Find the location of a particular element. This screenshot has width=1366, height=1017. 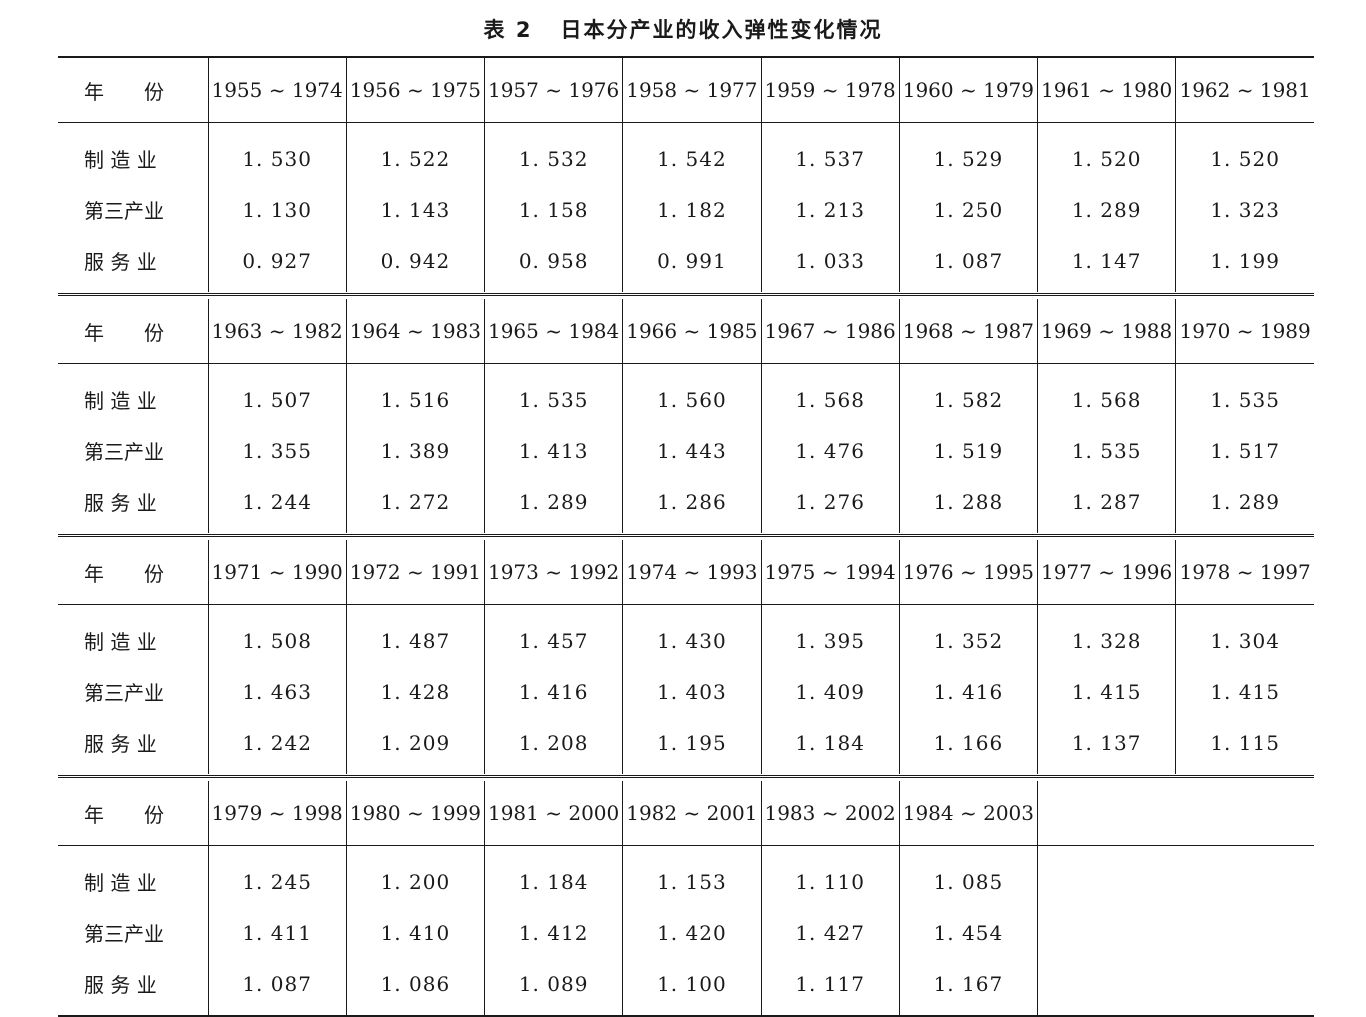

value-cell: 1. 428 is located at coordinates (415, 691).